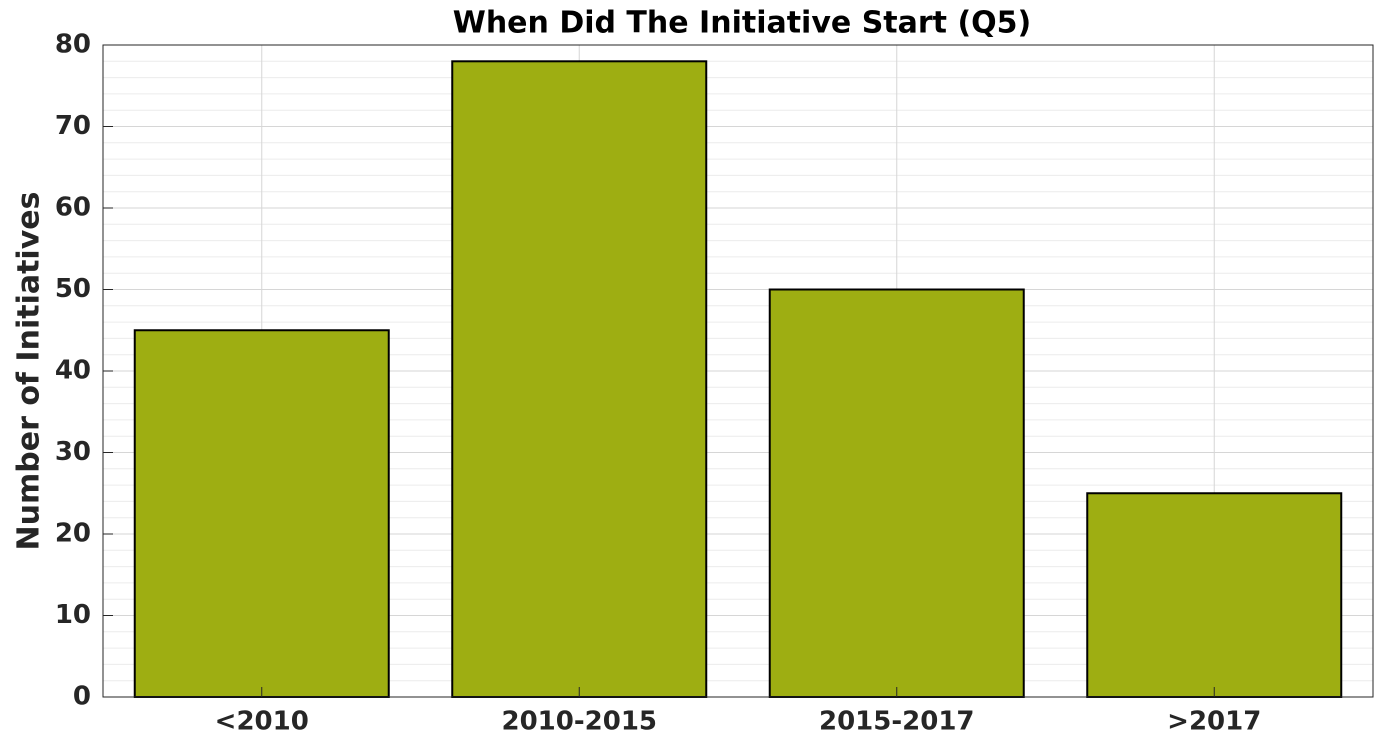 This screenshot has height=737, width=1374. What do you see at coordinates (73, 452) in the screenshot?
I see `y-tick-label: 30` at bounding box center [73, 452].